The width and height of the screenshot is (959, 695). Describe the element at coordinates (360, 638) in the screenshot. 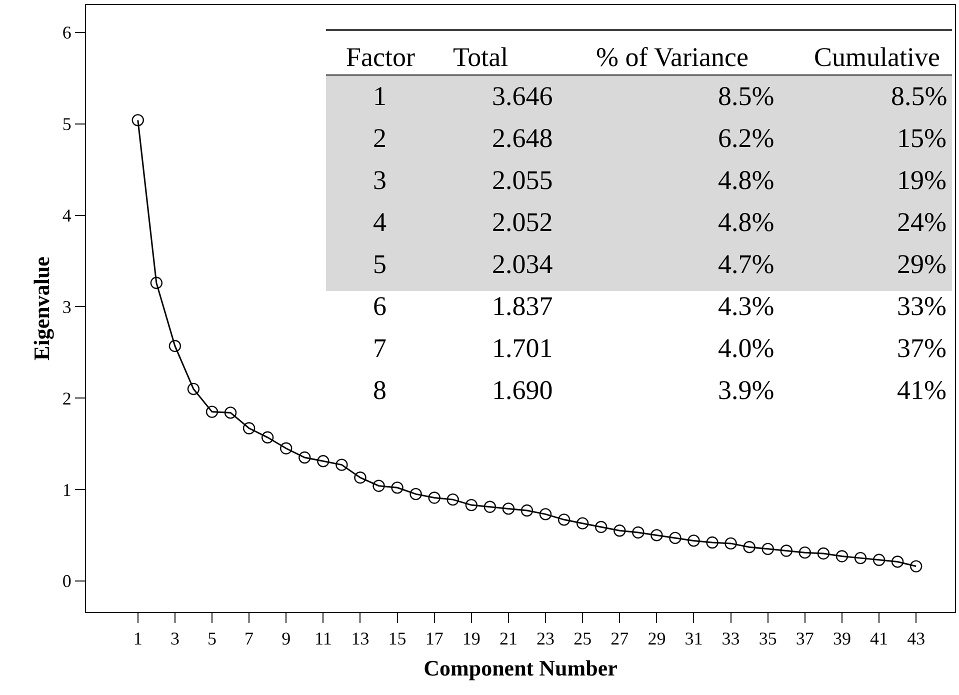

I see `x-tick-label: 13` at that location.